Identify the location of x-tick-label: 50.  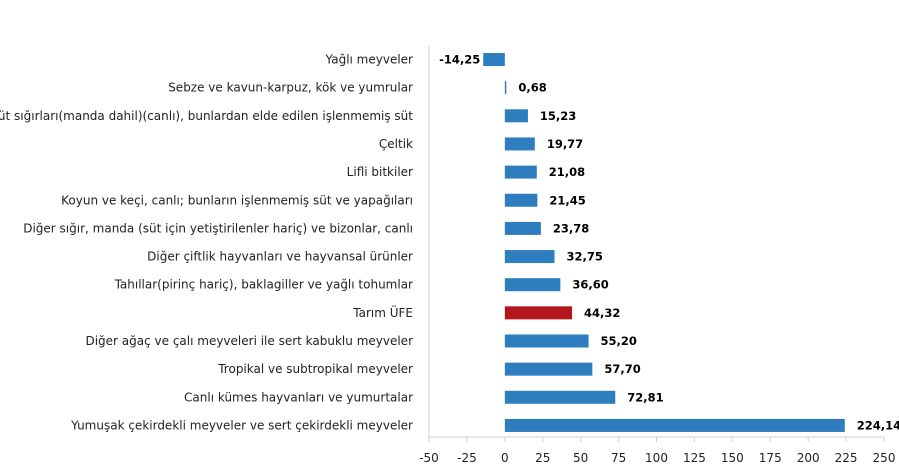
(580, 458).